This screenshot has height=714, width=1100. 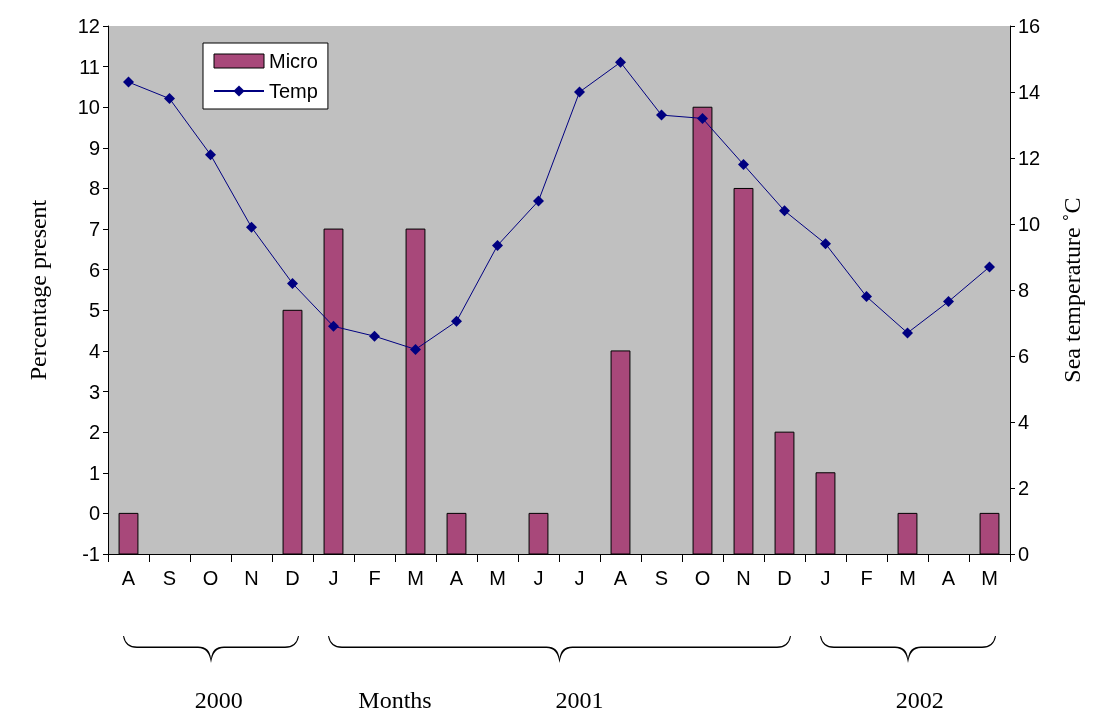 What do you see at coordinates (1024, 290) in the screenshot?
I see `y2-tick-label: 8` at bounding box center [1024, 290].